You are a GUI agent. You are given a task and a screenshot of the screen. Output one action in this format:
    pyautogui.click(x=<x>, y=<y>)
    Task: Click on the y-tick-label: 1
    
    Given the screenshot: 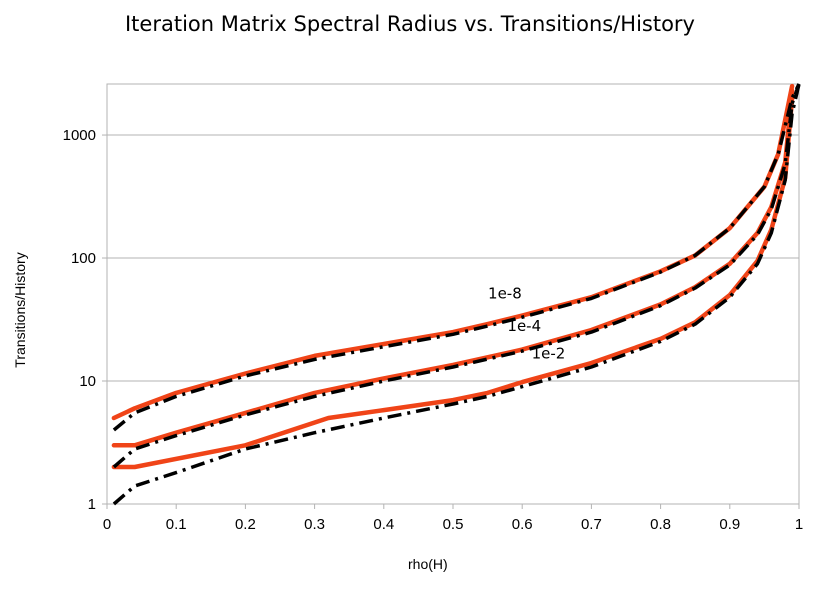 What is the action you would take?
    pyautogui.click(x=92, y=504)
    